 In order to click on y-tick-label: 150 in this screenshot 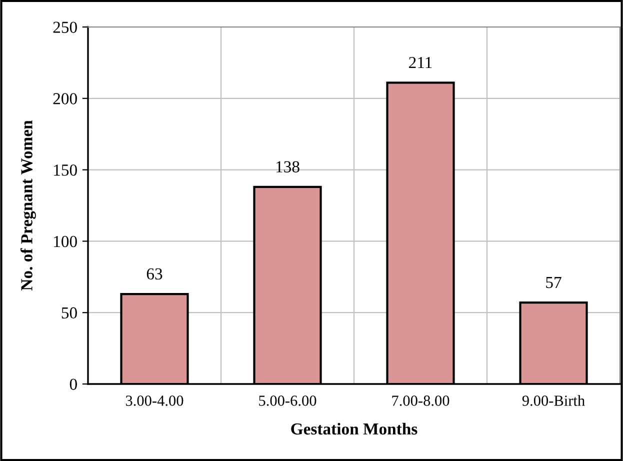, I will do `click(65, 170)`.